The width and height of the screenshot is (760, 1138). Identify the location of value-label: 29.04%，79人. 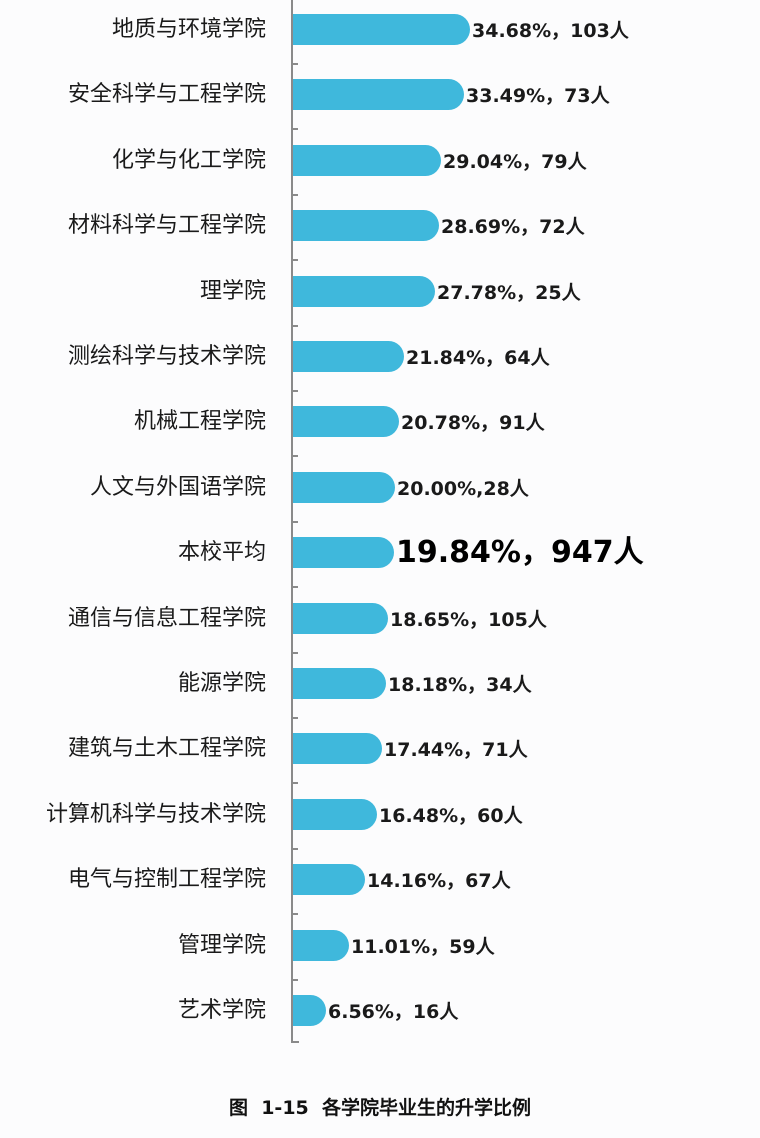
(515, 162).